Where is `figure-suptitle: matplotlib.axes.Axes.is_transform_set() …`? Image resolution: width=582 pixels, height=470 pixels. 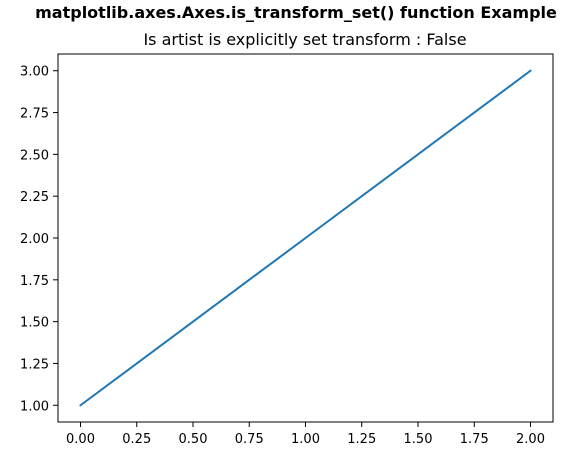 figure-suptitle: matplotlib.axes.Axes.is_transform_set() … is located at coordinates (296, 12).